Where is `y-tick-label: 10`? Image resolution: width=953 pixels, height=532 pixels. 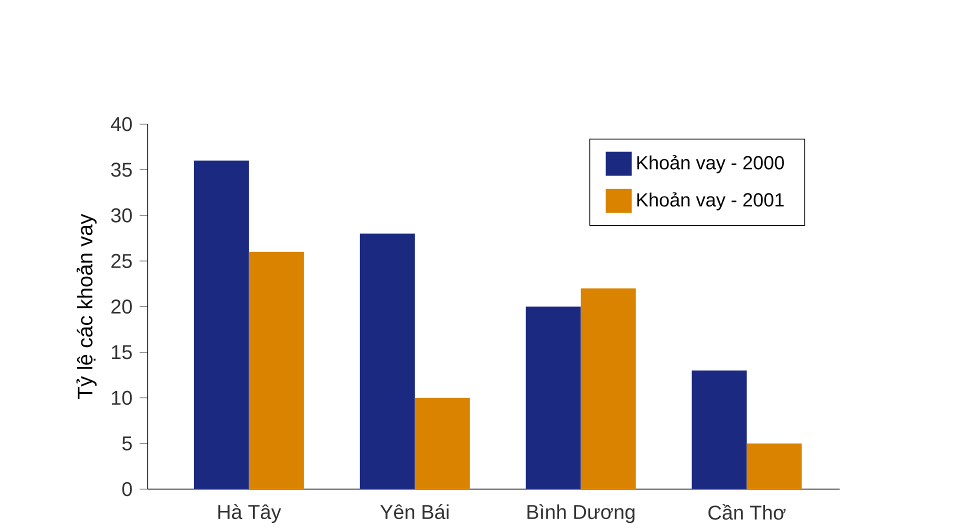
y-tick-label: 10 is located at coordinates (122, 397).